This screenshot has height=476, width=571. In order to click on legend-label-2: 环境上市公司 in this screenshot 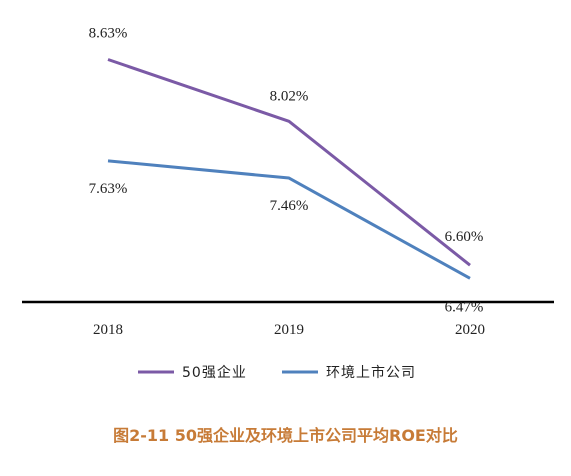, I will do `click(371, 372)`.